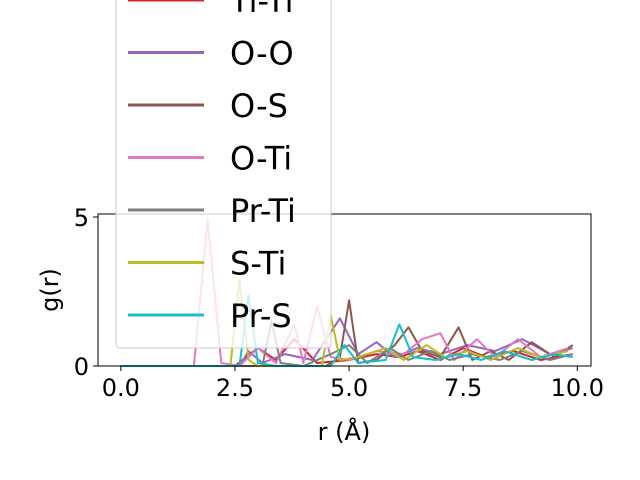  Describe the element at coordinates (261, 159) in the screenshot. I see `legend-label: O-Ti` at that location.